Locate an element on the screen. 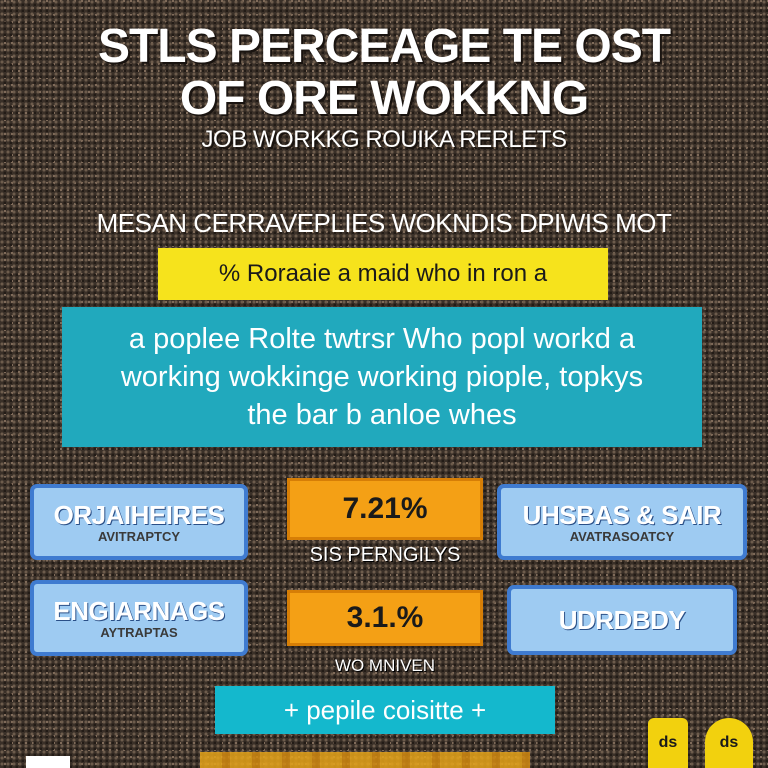  category-label: UDRDBDY is located at coordinates (622, 620).